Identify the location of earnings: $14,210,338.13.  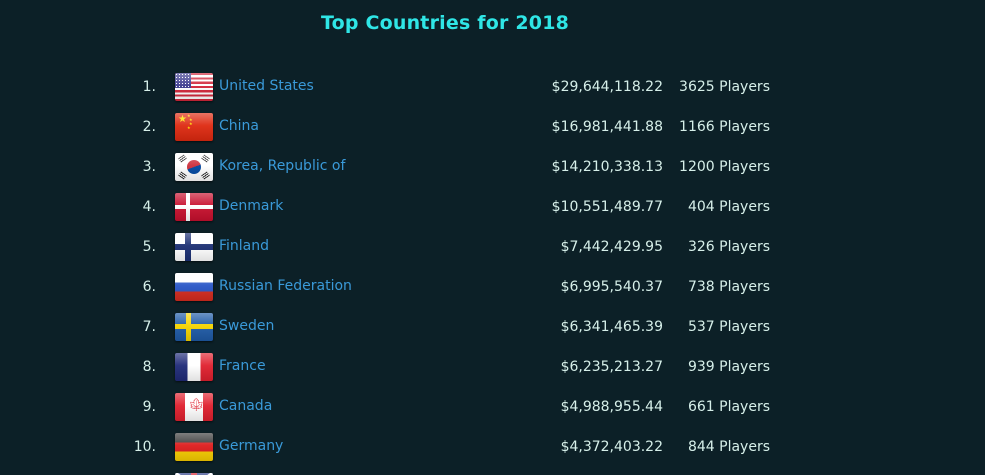
(607, 167).